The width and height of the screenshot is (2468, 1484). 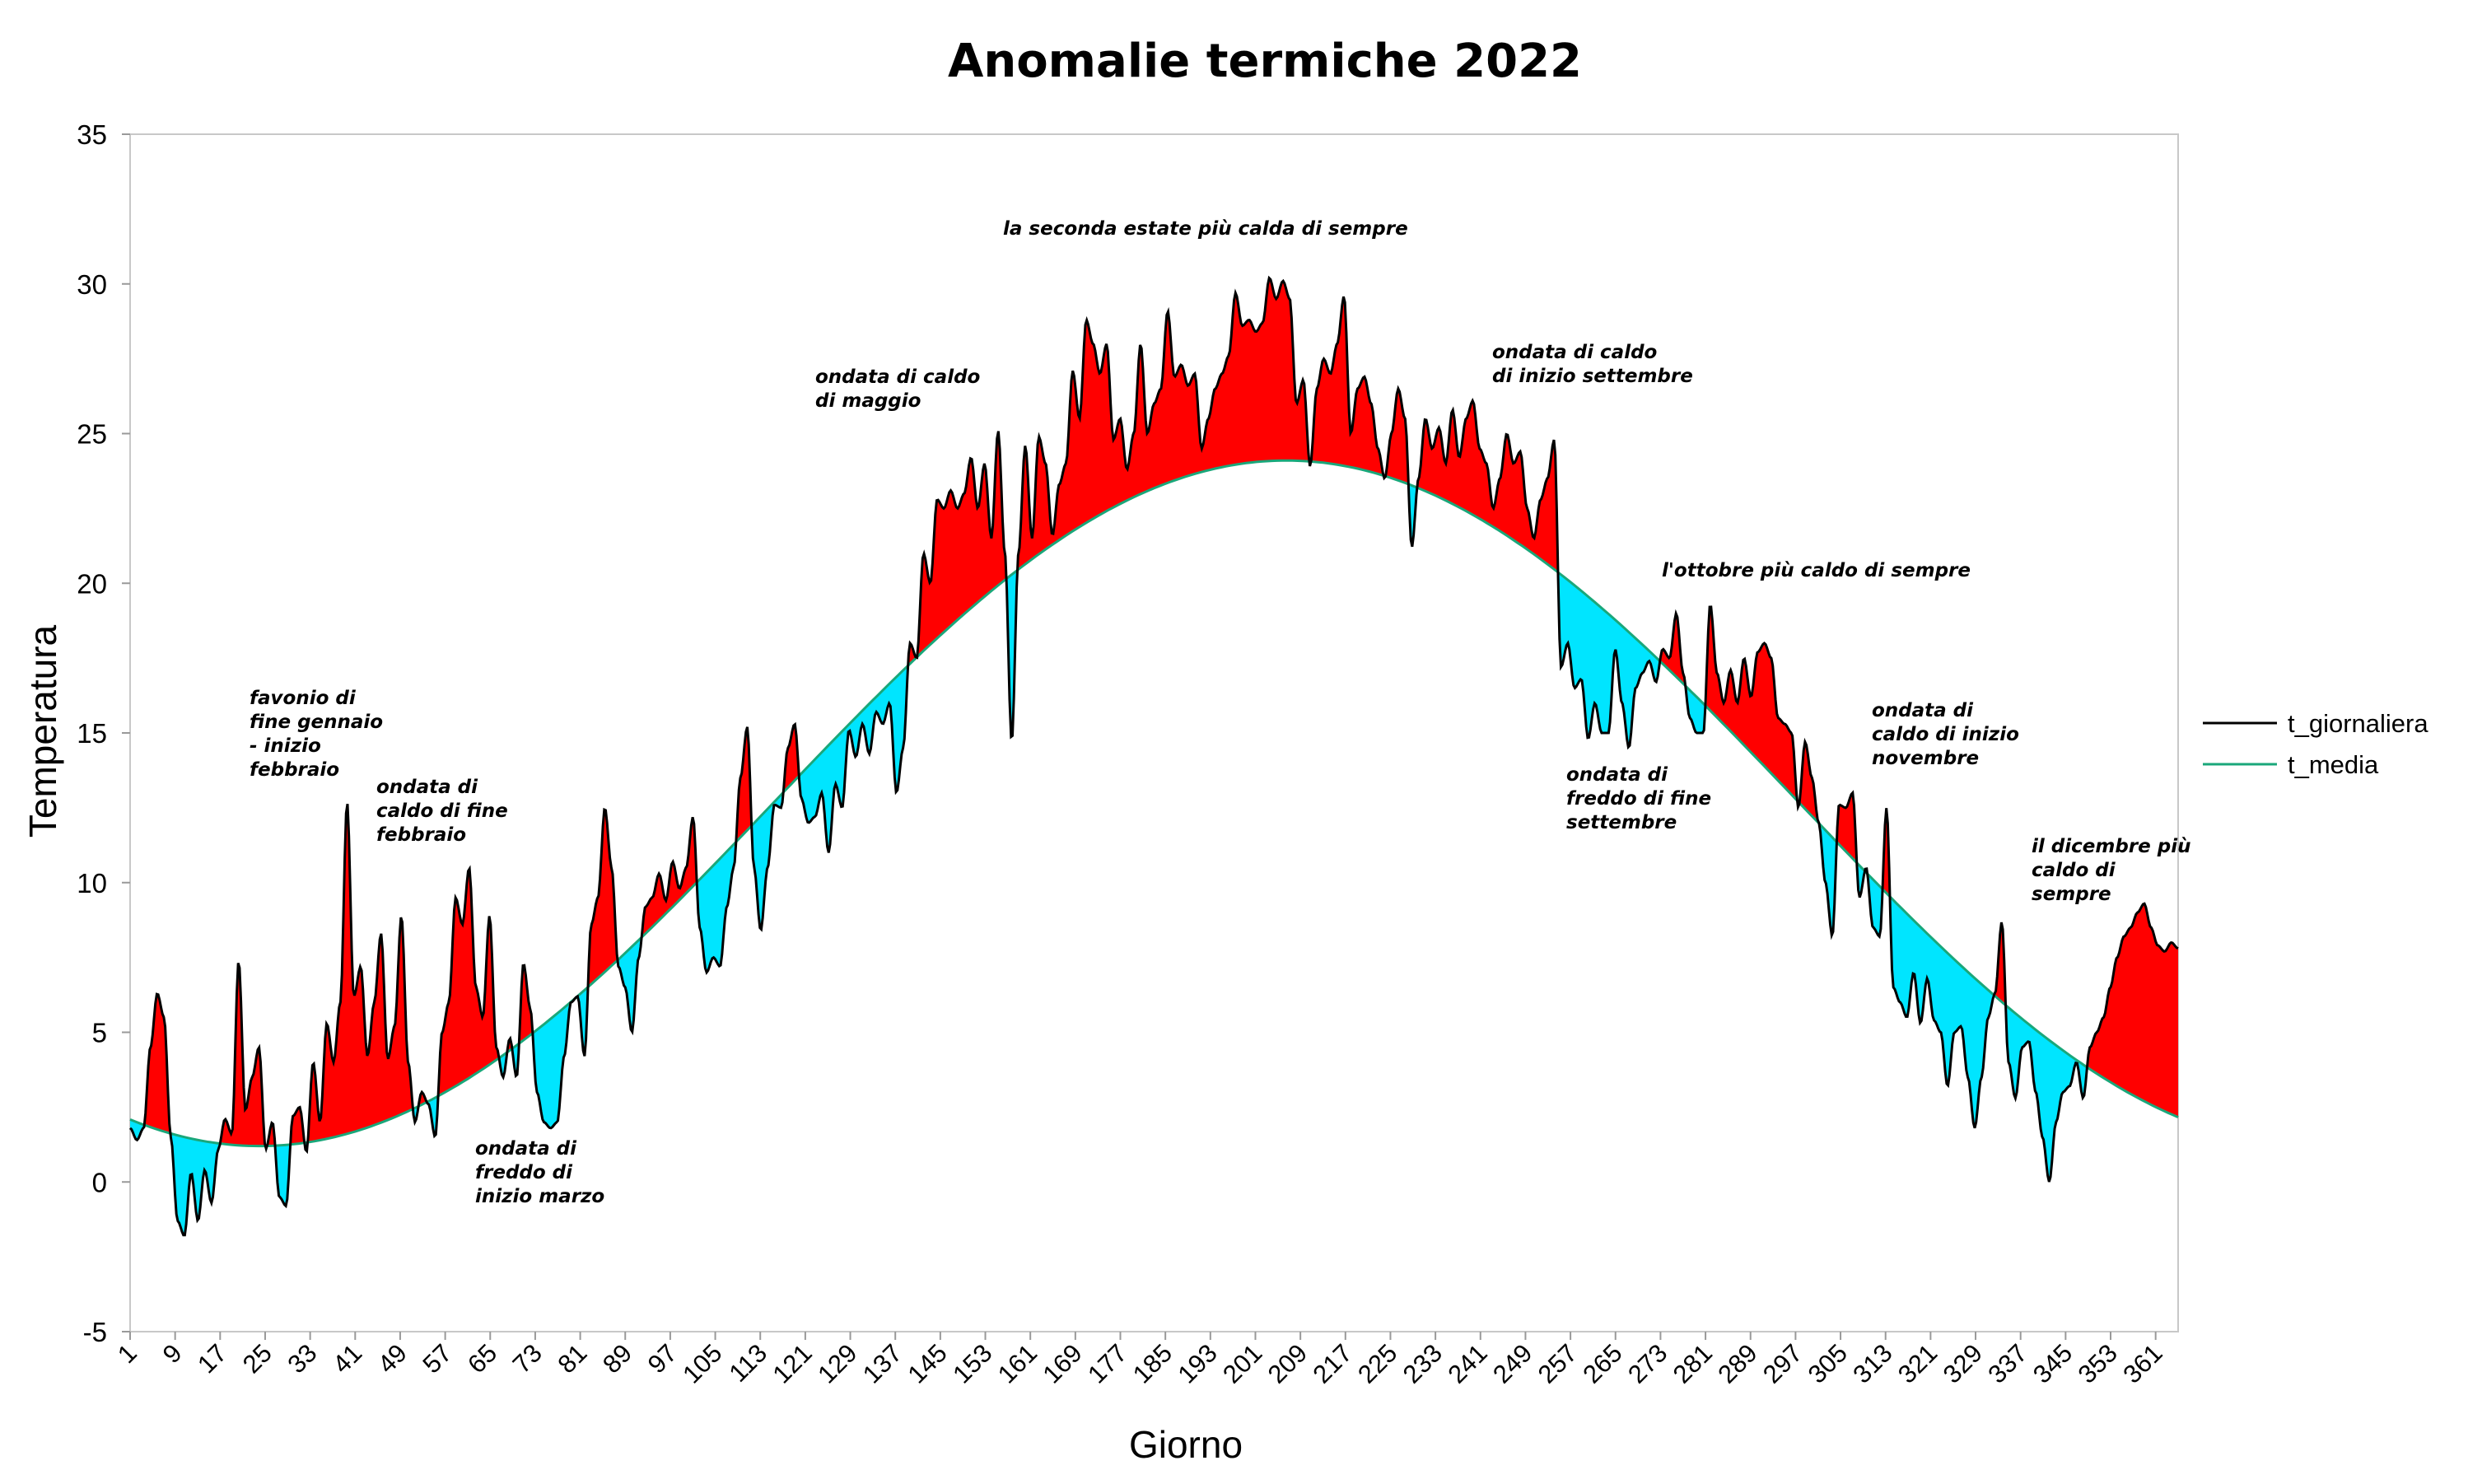 I want to click on annotation: il dicembre più caldo di sempre, so click(x=2111, y=870).